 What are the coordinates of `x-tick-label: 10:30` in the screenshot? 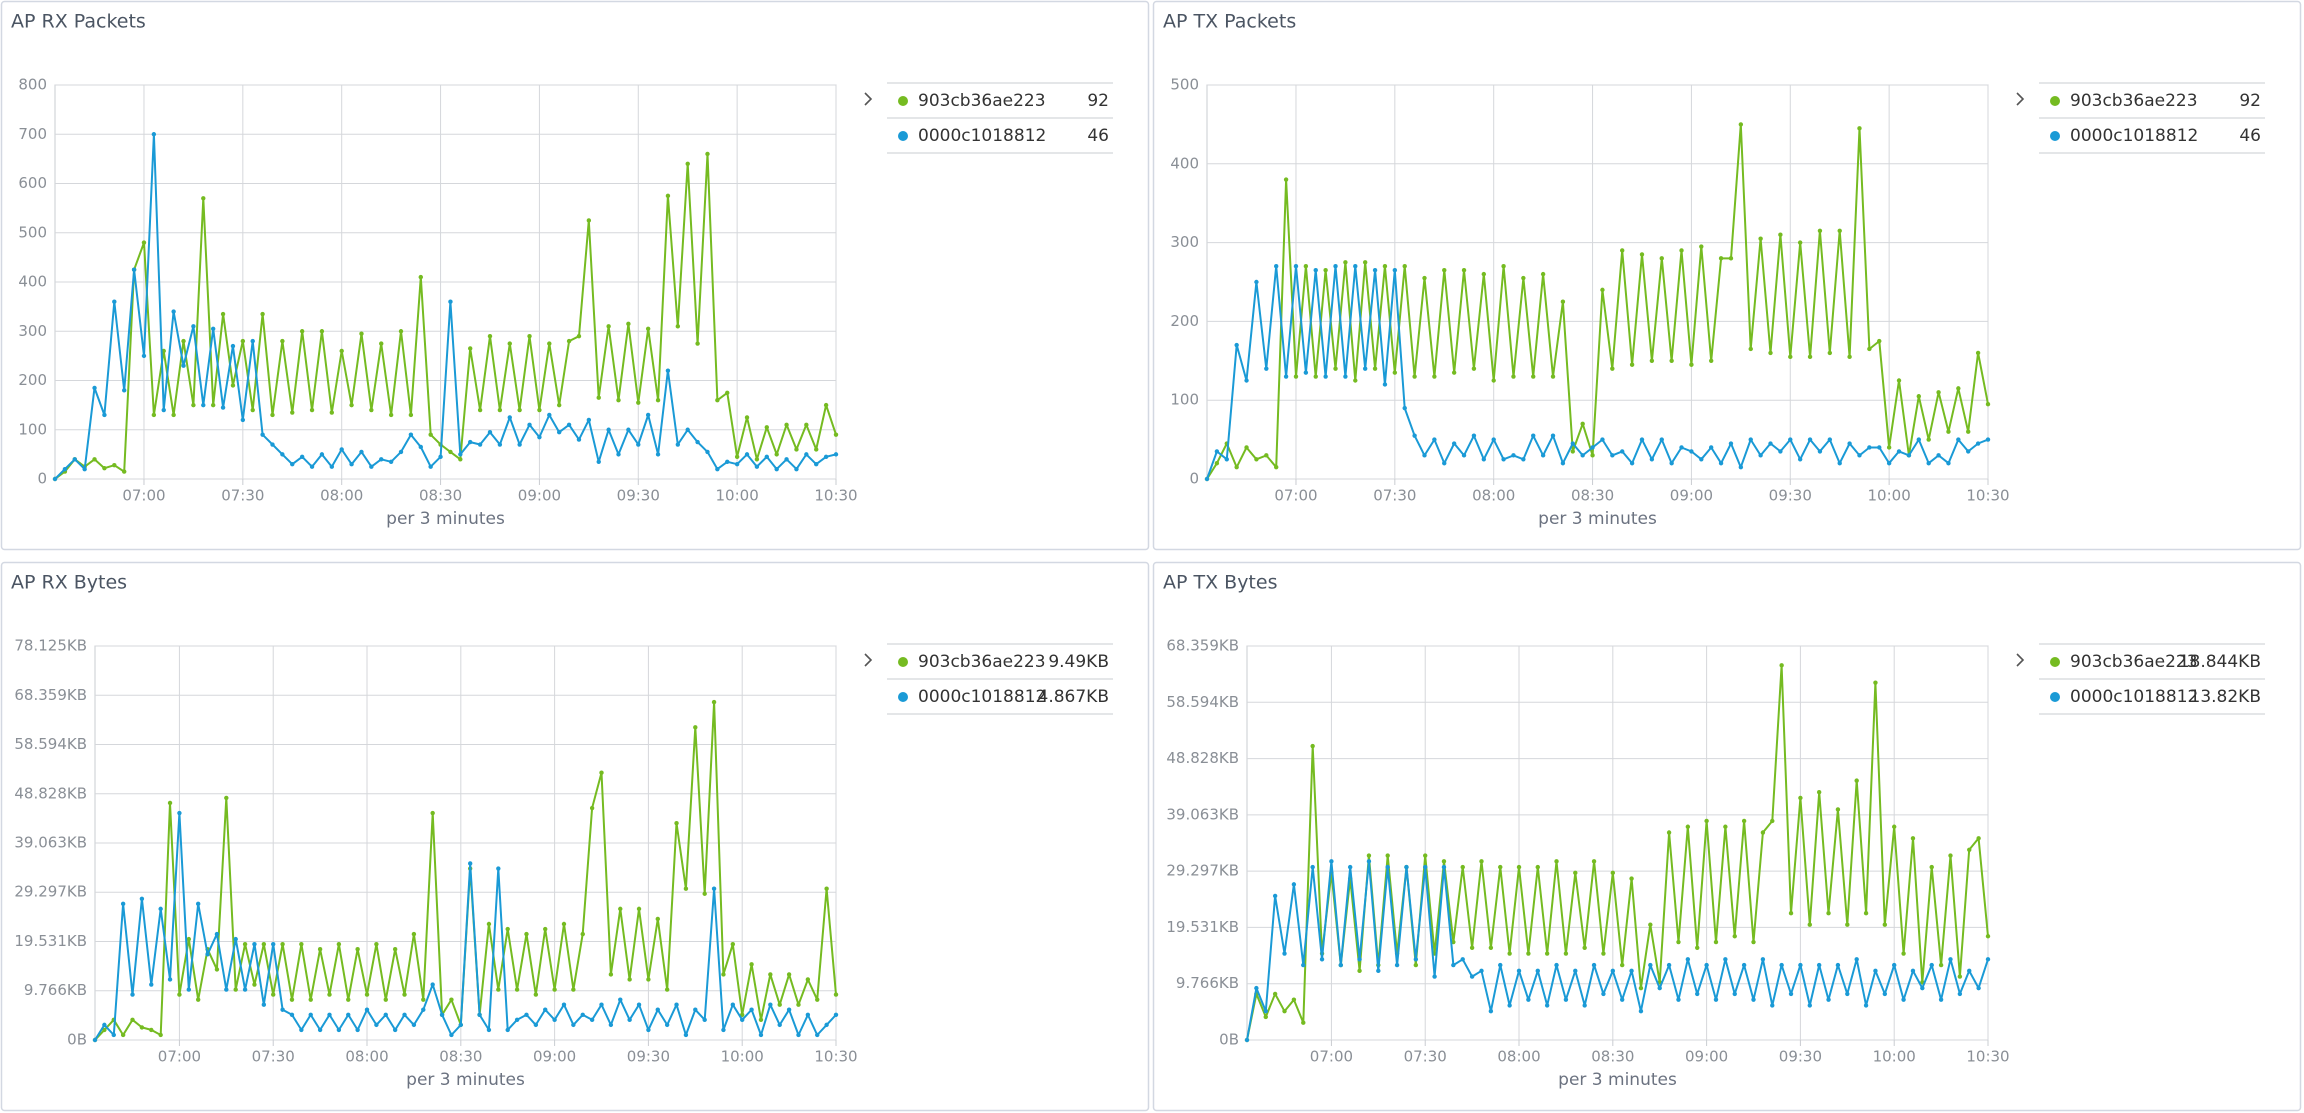 It's located at (1987, 496).